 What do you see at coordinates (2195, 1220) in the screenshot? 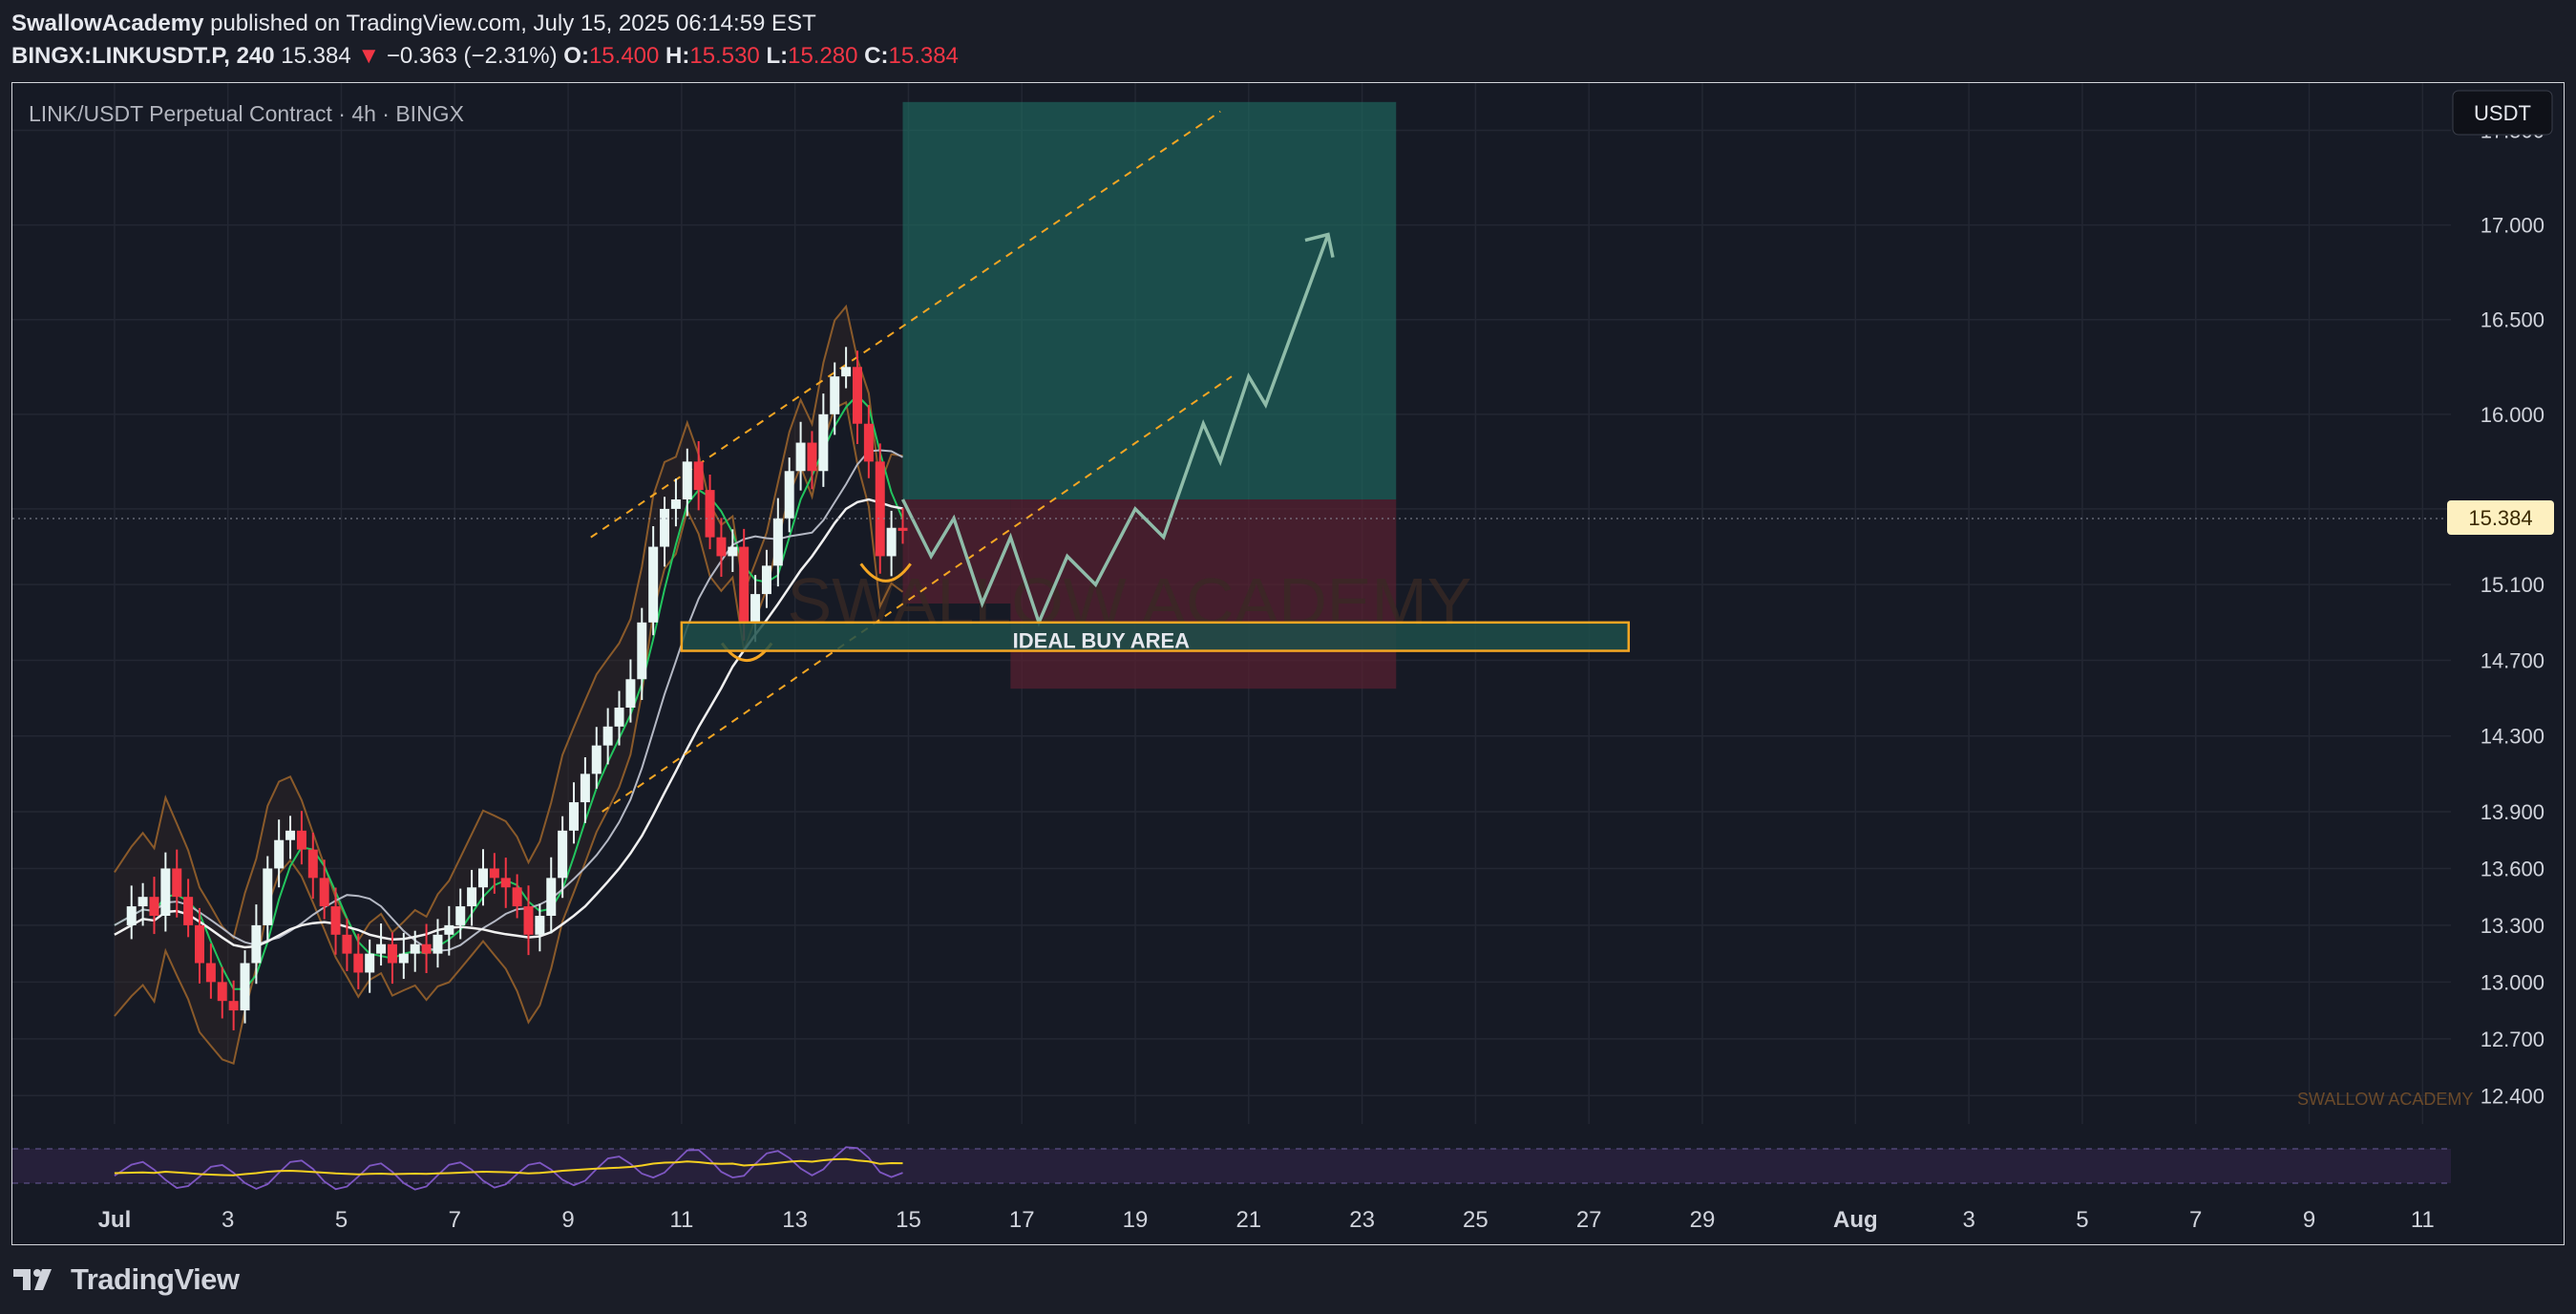
I see `date-tick-label: 7` at bounding box center [2195, 1220].